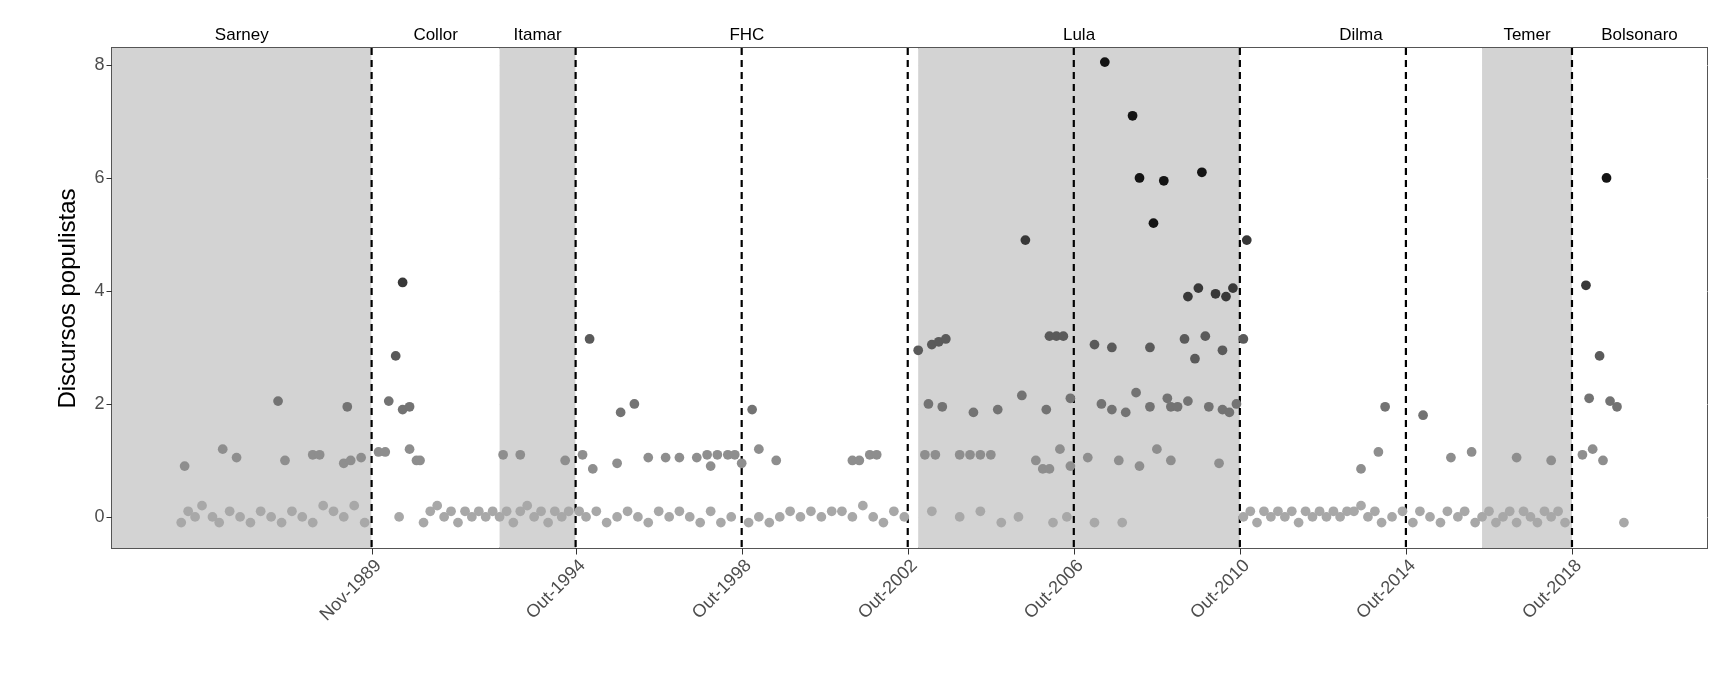 This screenshot has width=1718, height=680. Describe the element at coordinates (99, 177) in the screenshot. I see `y-tick-label: 6` at that location.